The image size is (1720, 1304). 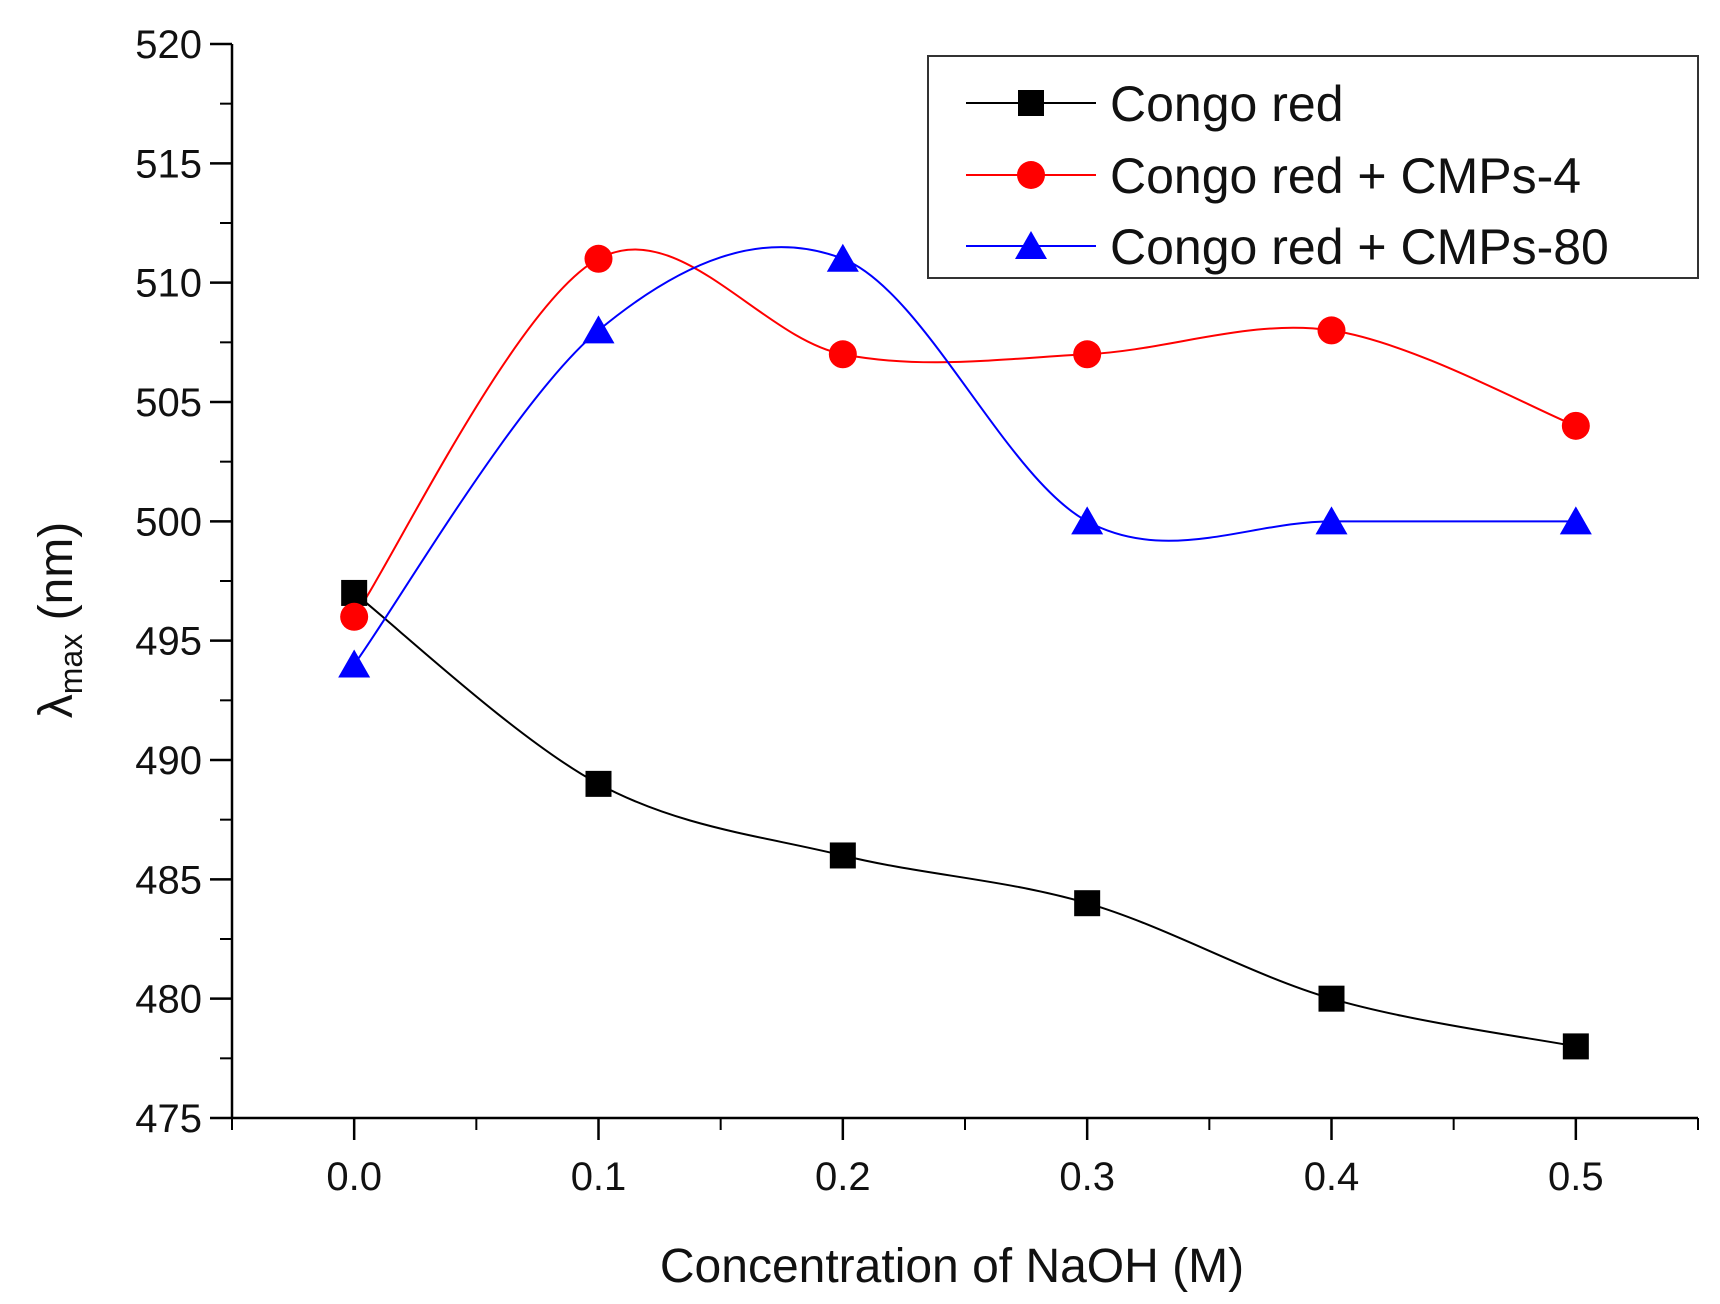 What do you see at coordinates (599, 1177) in the screenshot?
I see `x-tick-label: 0.1` at bounding box center [599, 1177].